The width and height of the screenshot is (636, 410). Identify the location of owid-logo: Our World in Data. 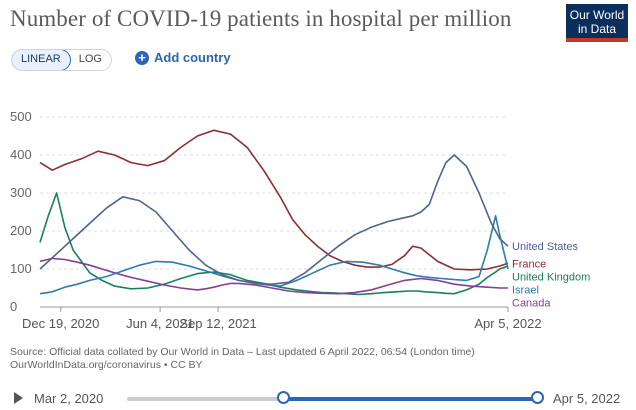
(597, 23).